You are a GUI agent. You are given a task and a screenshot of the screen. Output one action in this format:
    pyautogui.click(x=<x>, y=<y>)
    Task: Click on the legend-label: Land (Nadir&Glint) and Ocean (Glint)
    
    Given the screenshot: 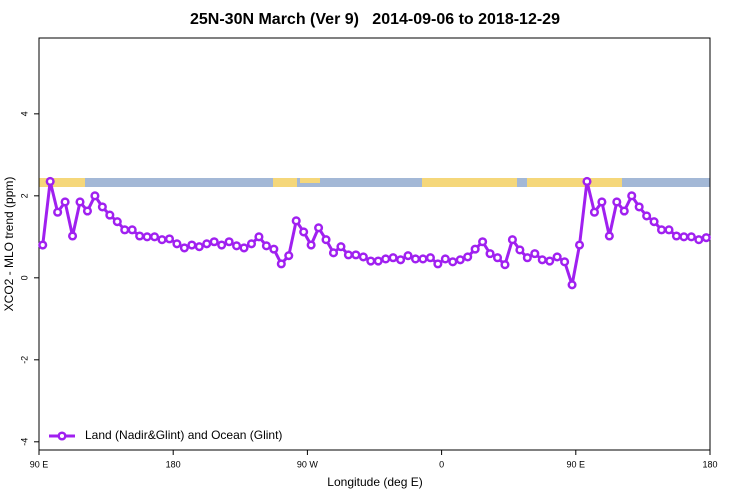 What is the action you would take?
    pyautogui.click(x=183, y=435)
    